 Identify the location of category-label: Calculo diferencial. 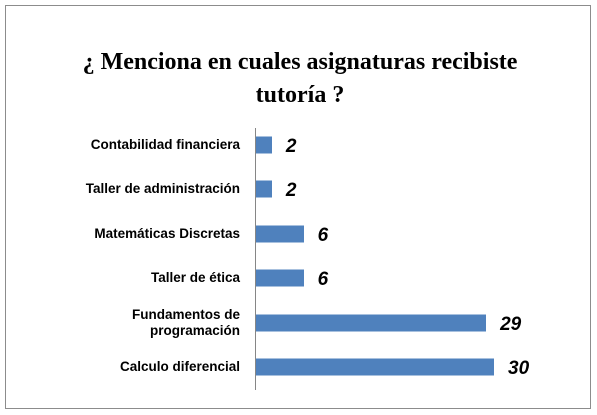
(179, 366).